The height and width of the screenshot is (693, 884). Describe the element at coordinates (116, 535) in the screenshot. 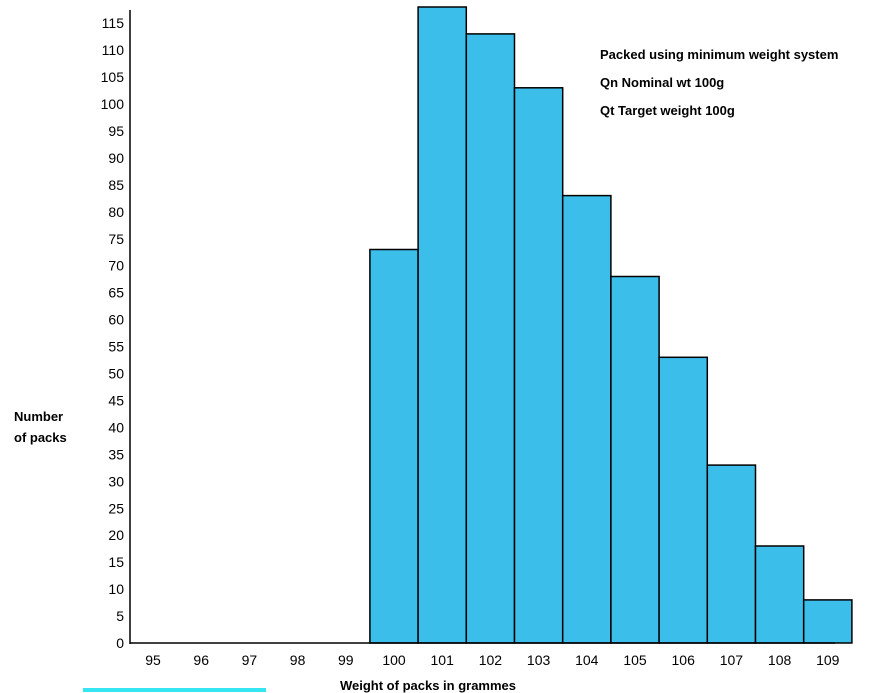

I see `y-tick-label-20: 20` at that location.